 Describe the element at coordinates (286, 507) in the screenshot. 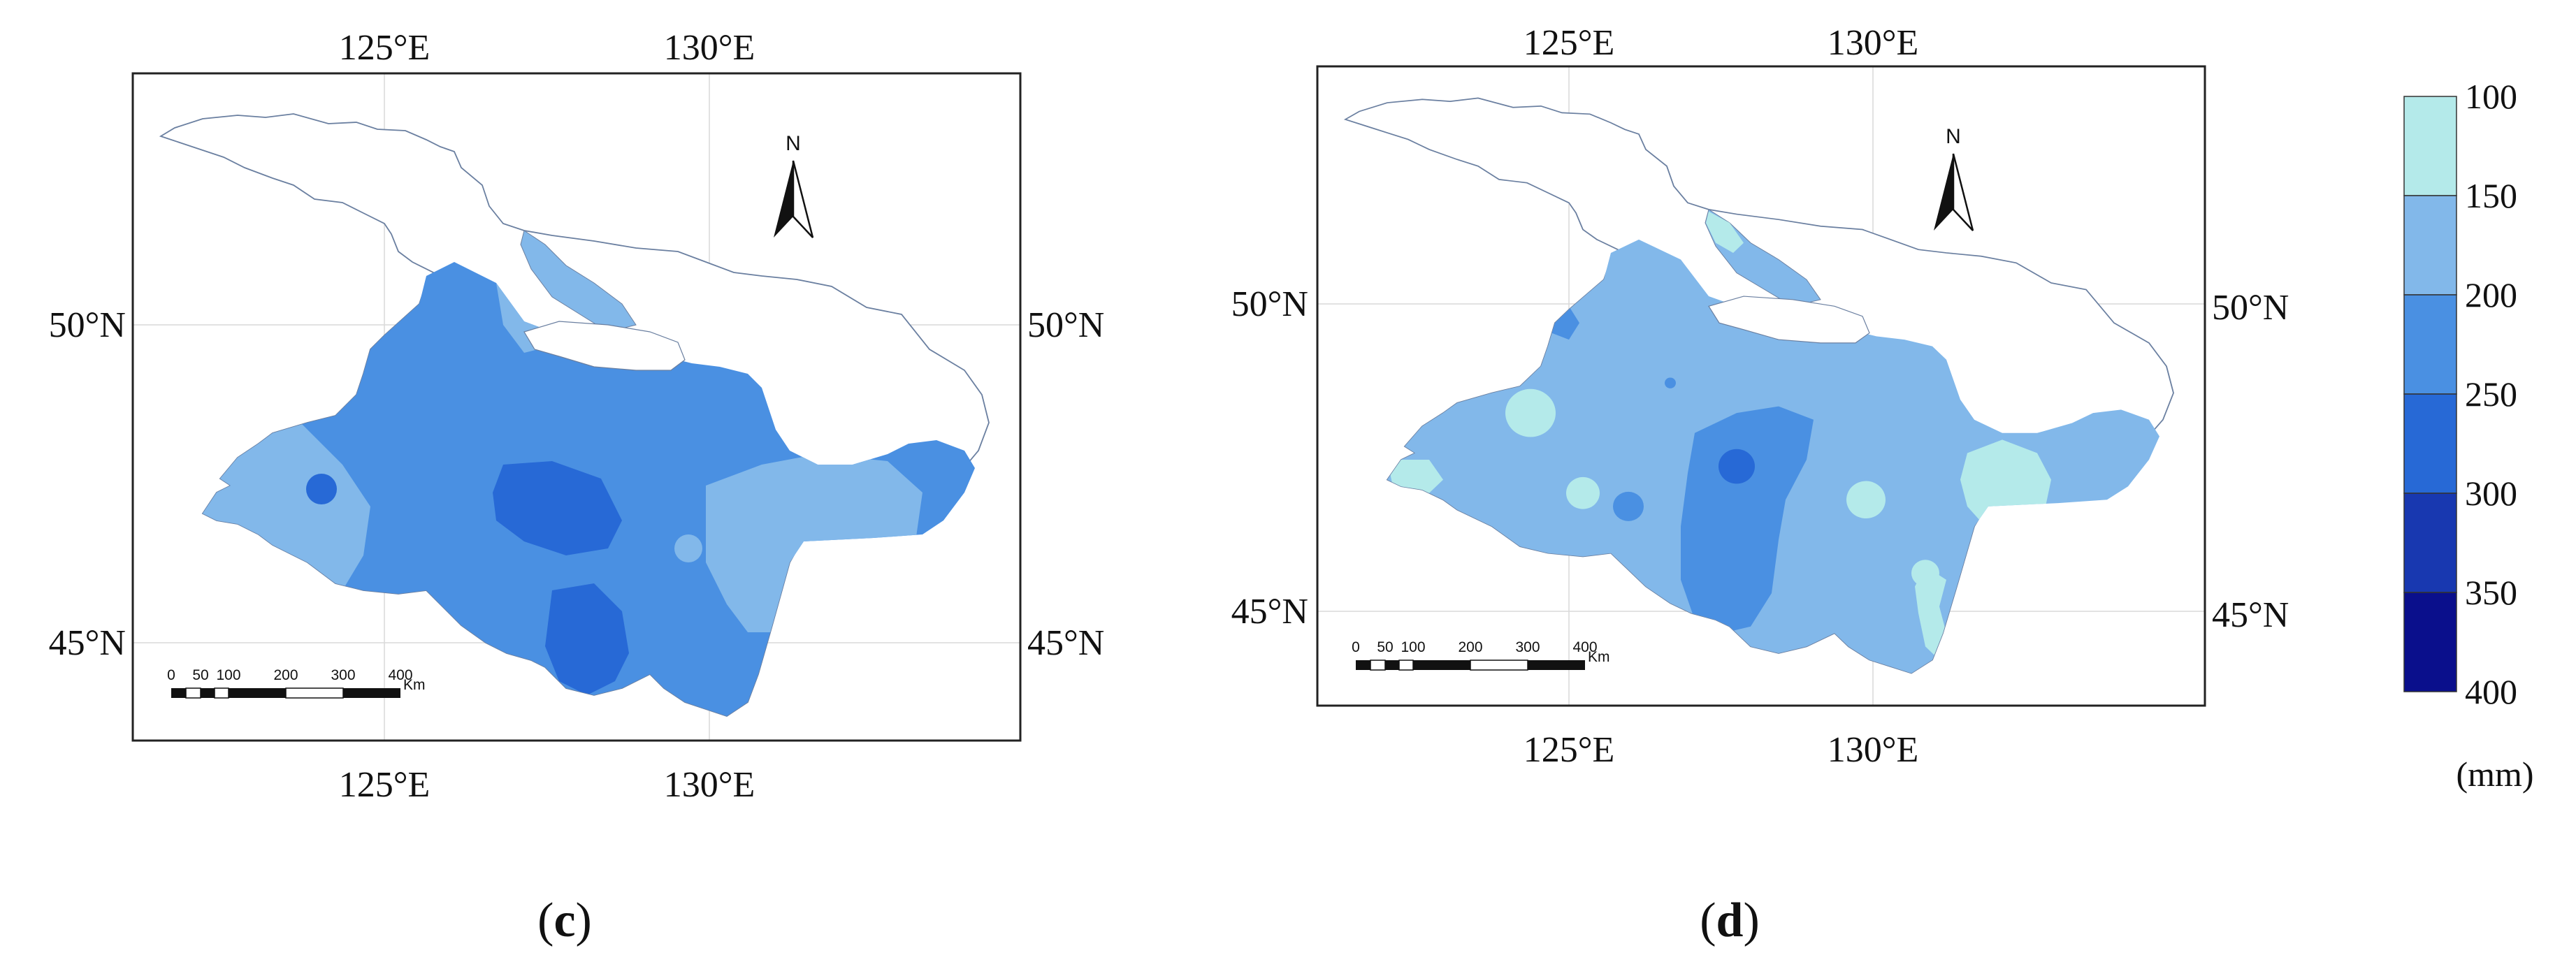

I see `zone-150-200-west` at that location.